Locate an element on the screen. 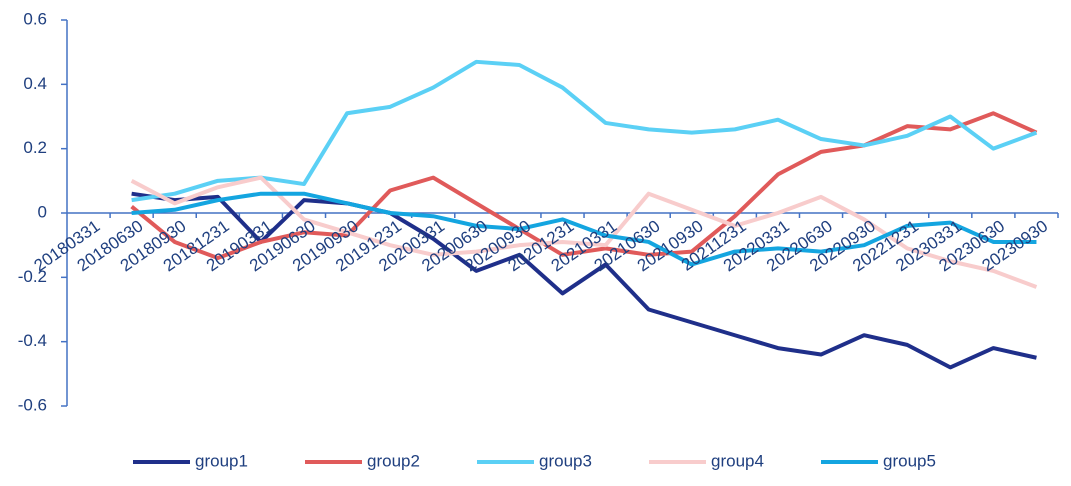  y-tick-label: 0 is located at coordinates (42, 211).